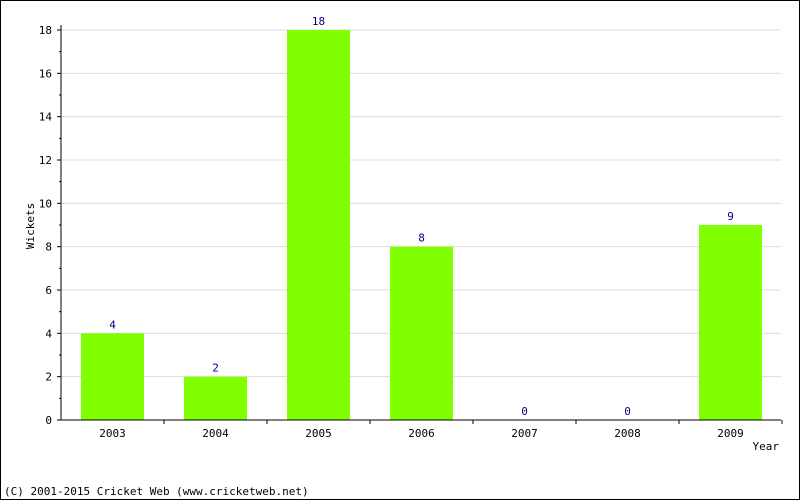  I want to click on y-tick-label: 18, so click(45, 30).